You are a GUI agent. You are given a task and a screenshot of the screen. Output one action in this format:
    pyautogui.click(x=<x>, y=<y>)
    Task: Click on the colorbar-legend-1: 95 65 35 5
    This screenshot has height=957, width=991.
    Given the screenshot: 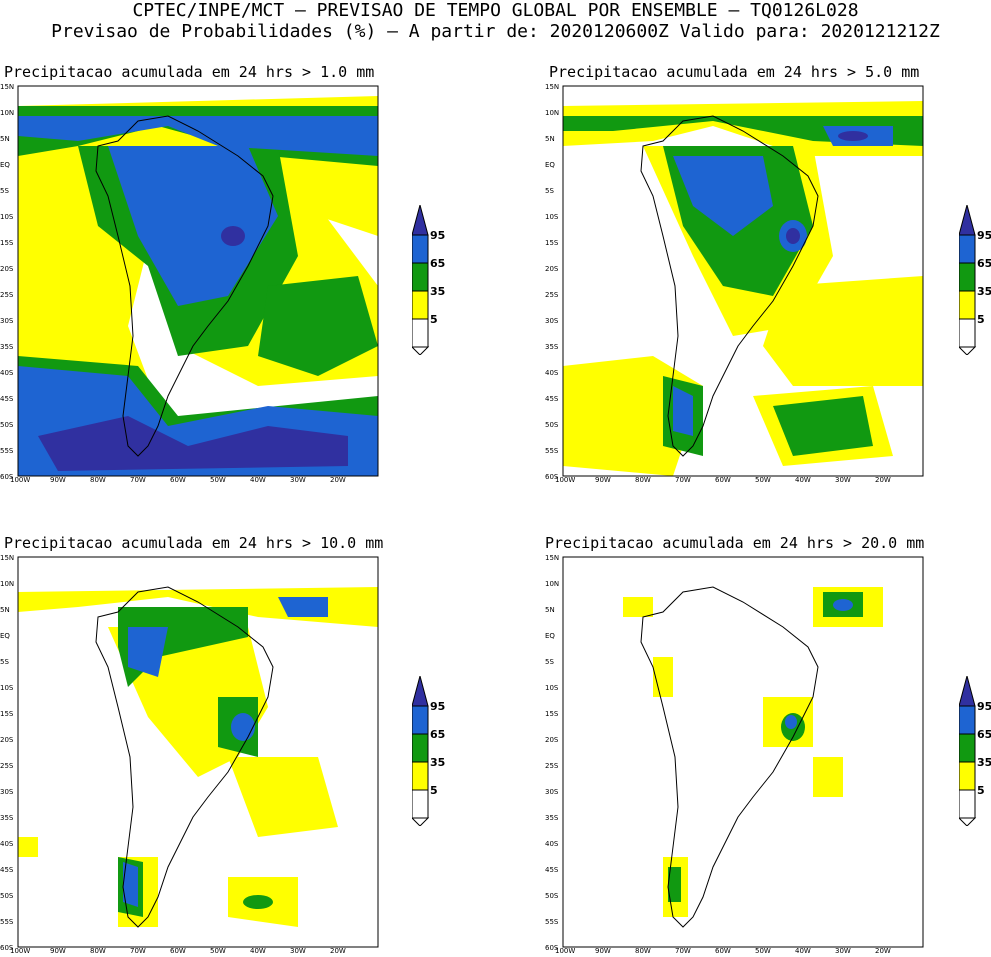 What is the action you would take?
    pyautogui.click(x=436, y=281)
    